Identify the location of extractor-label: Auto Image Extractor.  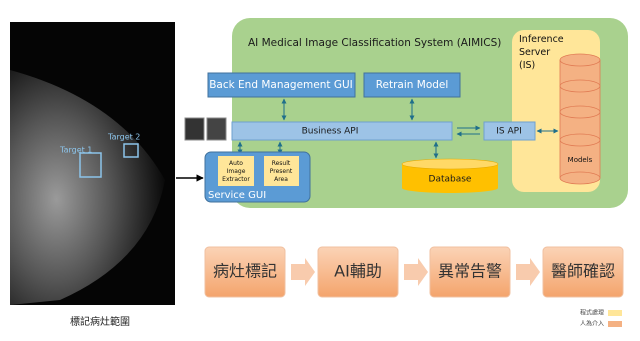
(236, 171).